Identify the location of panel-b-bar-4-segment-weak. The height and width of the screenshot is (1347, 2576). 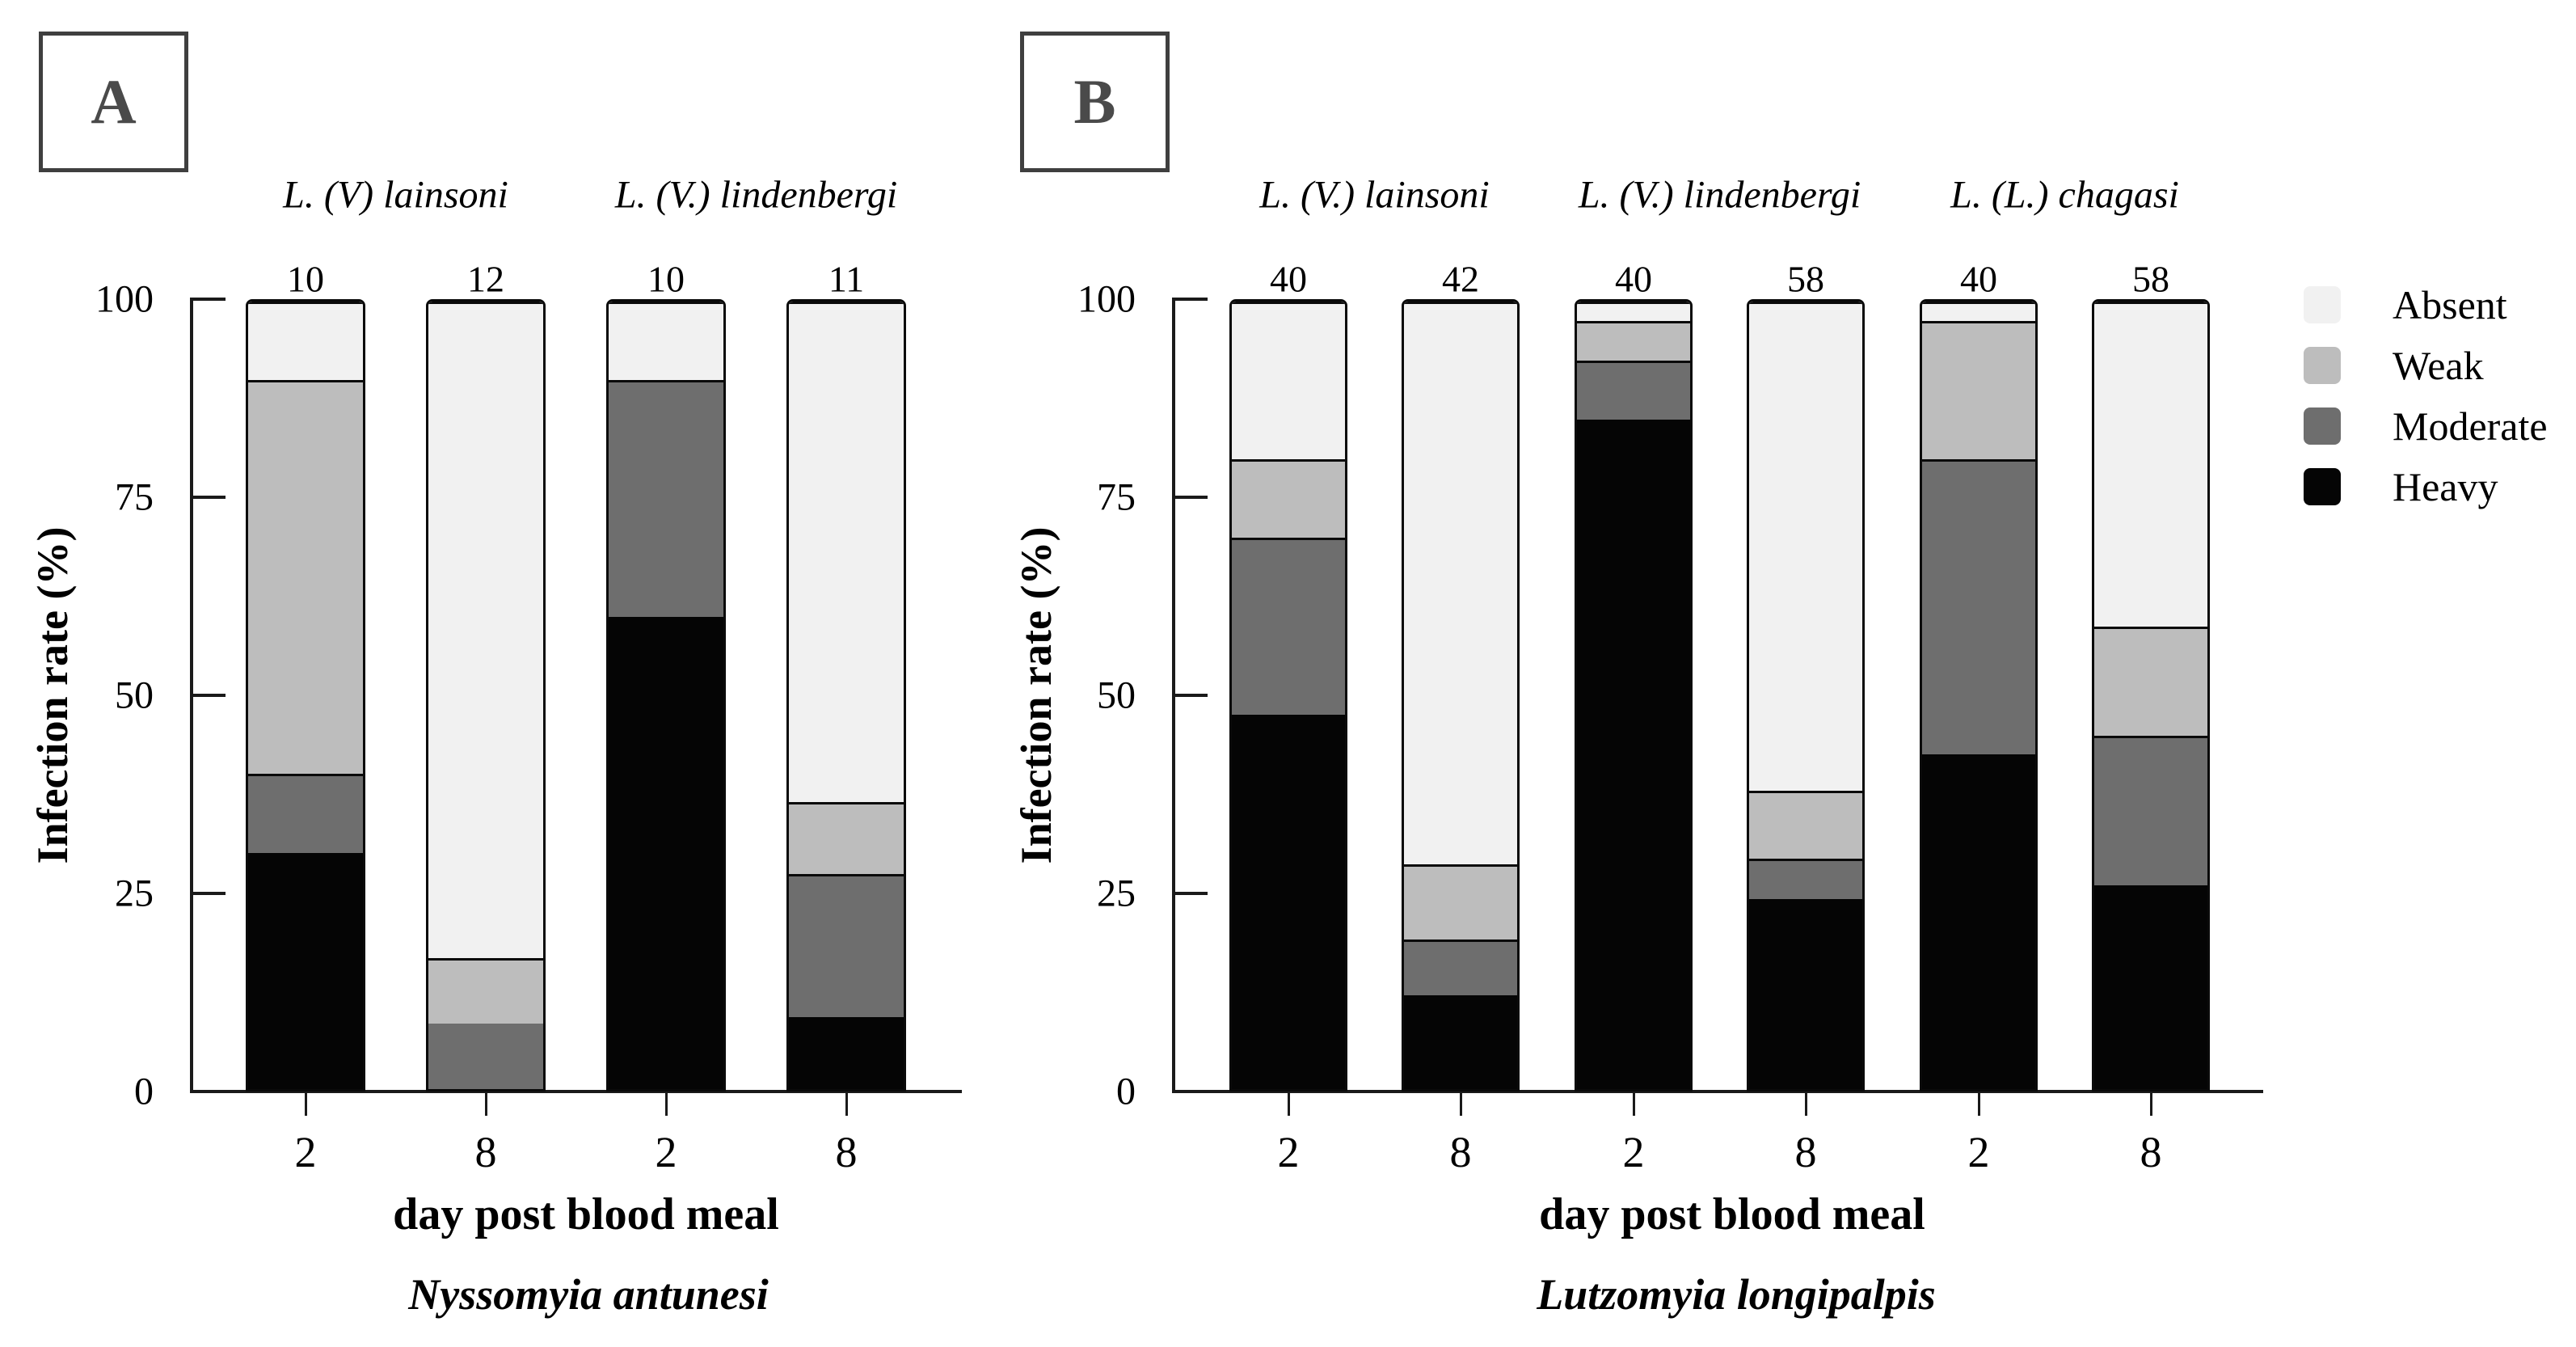
(1979, 390).